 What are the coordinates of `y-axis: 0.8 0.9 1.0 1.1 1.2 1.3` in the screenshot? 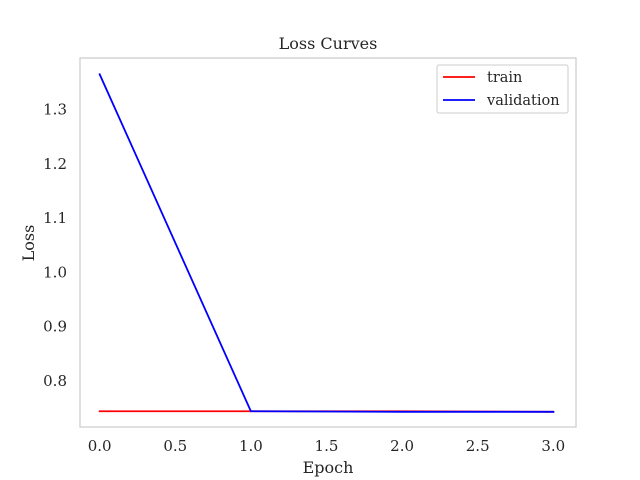 It's located at (55, 245).